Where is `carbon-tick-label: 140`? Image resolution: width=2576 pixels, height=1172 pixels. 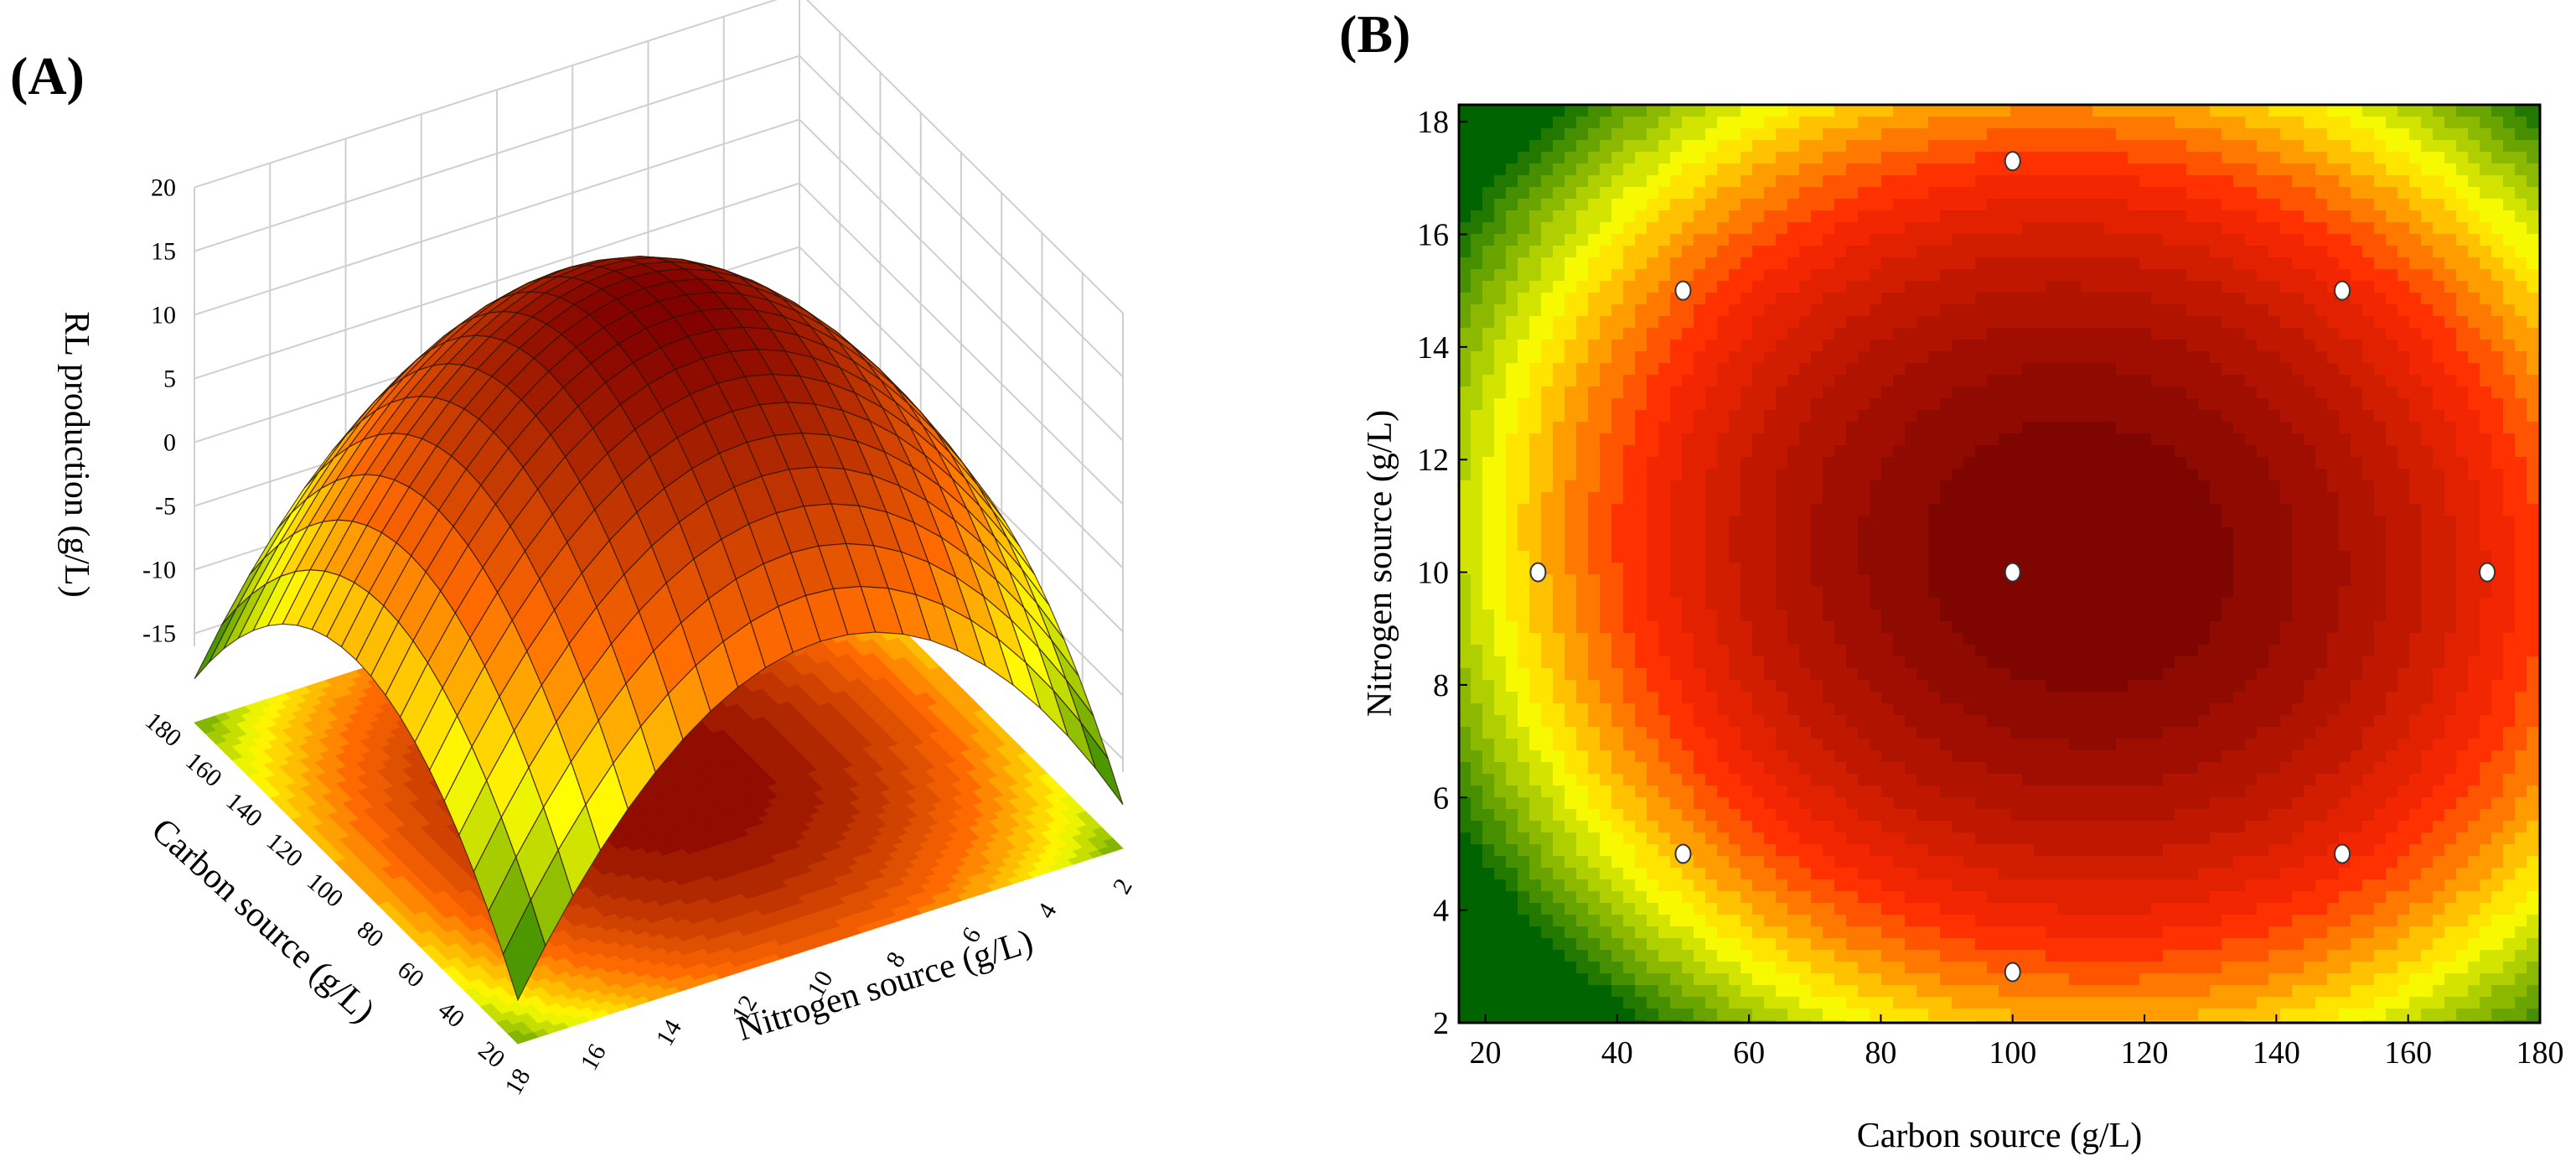
carbon-tick-label: 140 is located at coordinates (244, 810).